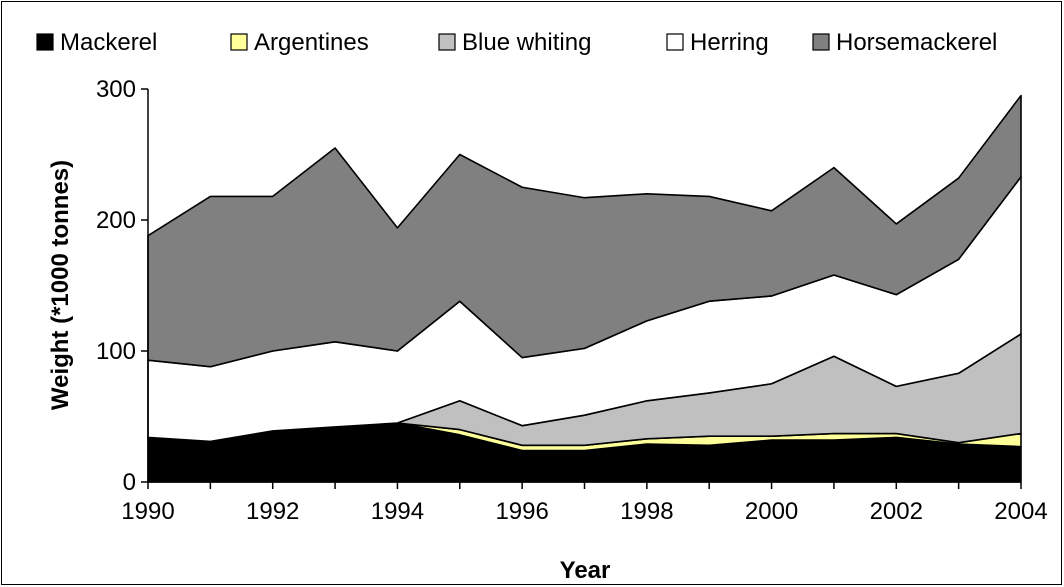  Describe the element at coordinates (45, 42) in the screenshot. I see `legend-swatch-mackerel` at that location.